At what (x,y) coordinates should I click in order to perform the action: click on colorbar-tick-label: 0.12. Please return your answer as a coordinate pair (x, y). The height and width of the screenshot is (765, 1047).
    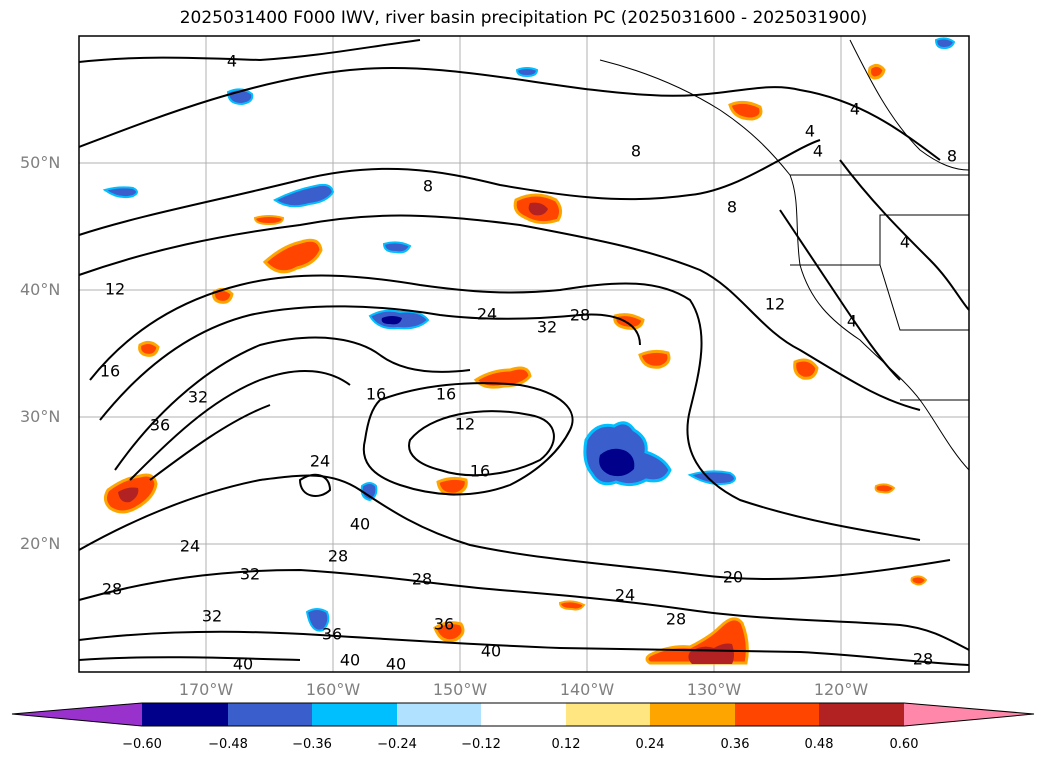
    Looking at the image, I should click on (566, 744).